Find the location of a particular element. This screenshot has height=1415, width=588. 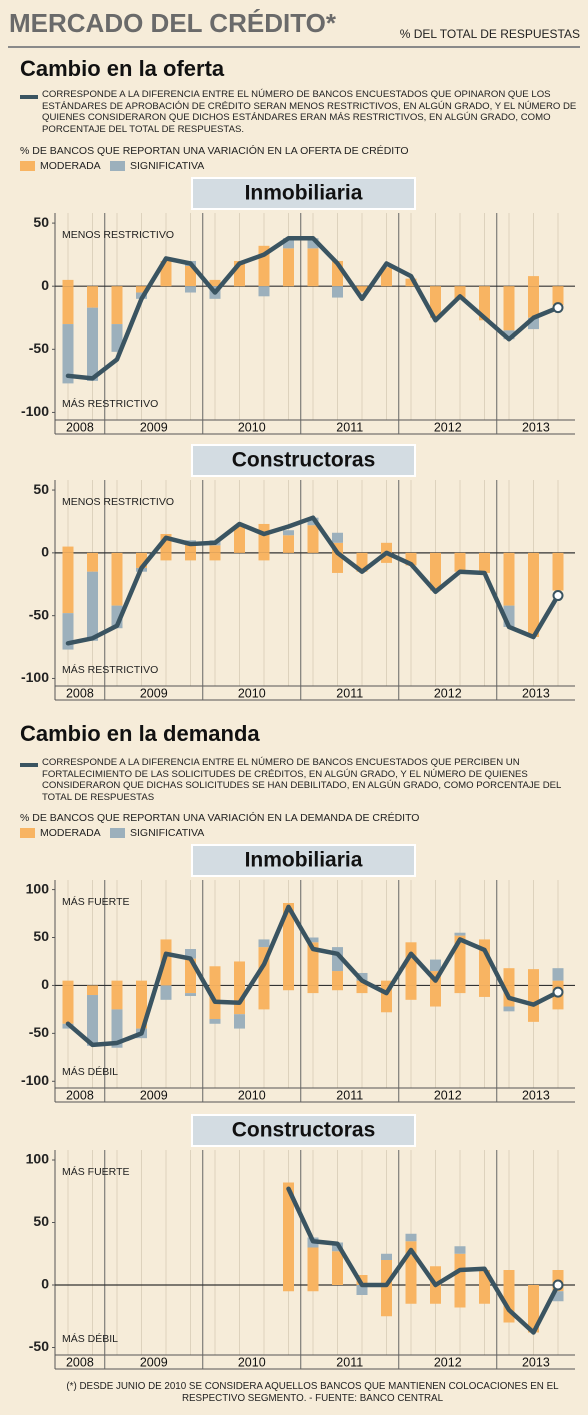

y-tick-label: 0 is located at coordinates (45, 1284).